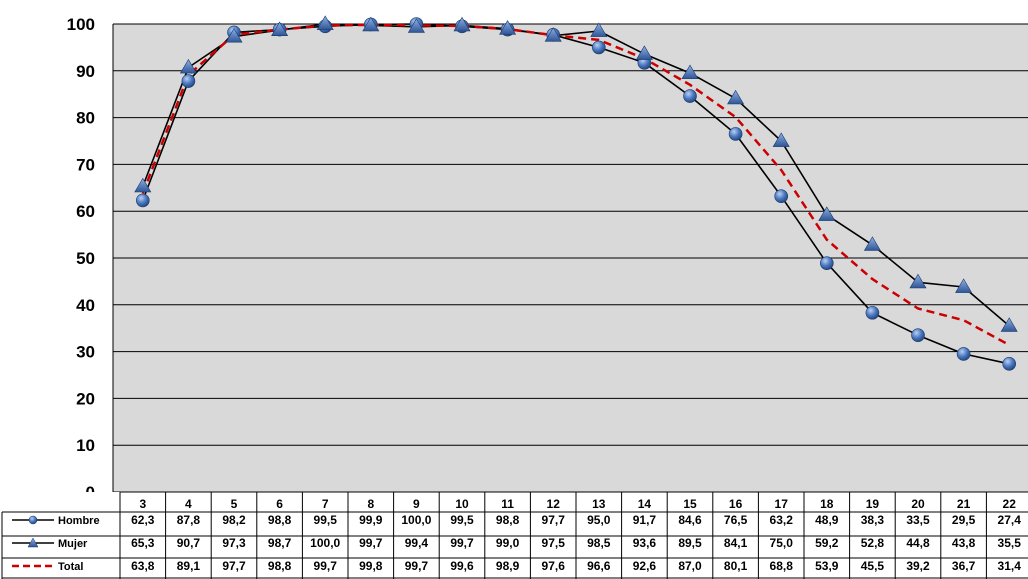  I want to click on y-tick-label: 60, so click(85, 211).